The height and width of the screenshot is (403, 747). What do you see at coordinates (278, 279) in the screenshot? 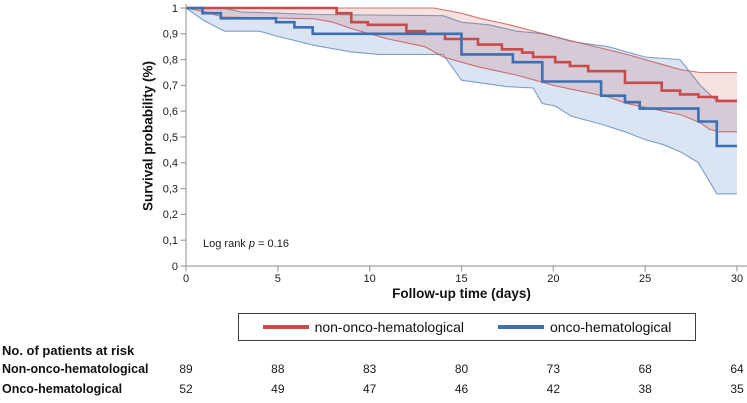
I see `x-tick-label: 5` at bounding box center [278, 279].